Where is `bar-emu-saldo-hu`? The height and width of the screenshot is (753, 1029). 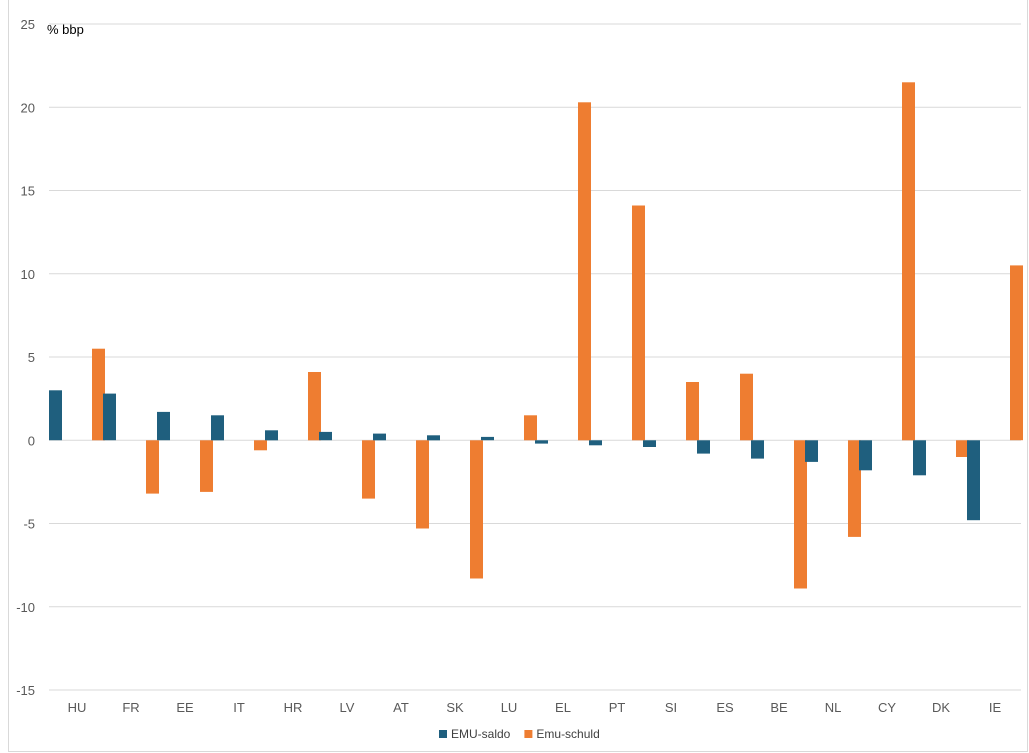
bar-emu-saldo-hu is located at coordinates (55, 415).